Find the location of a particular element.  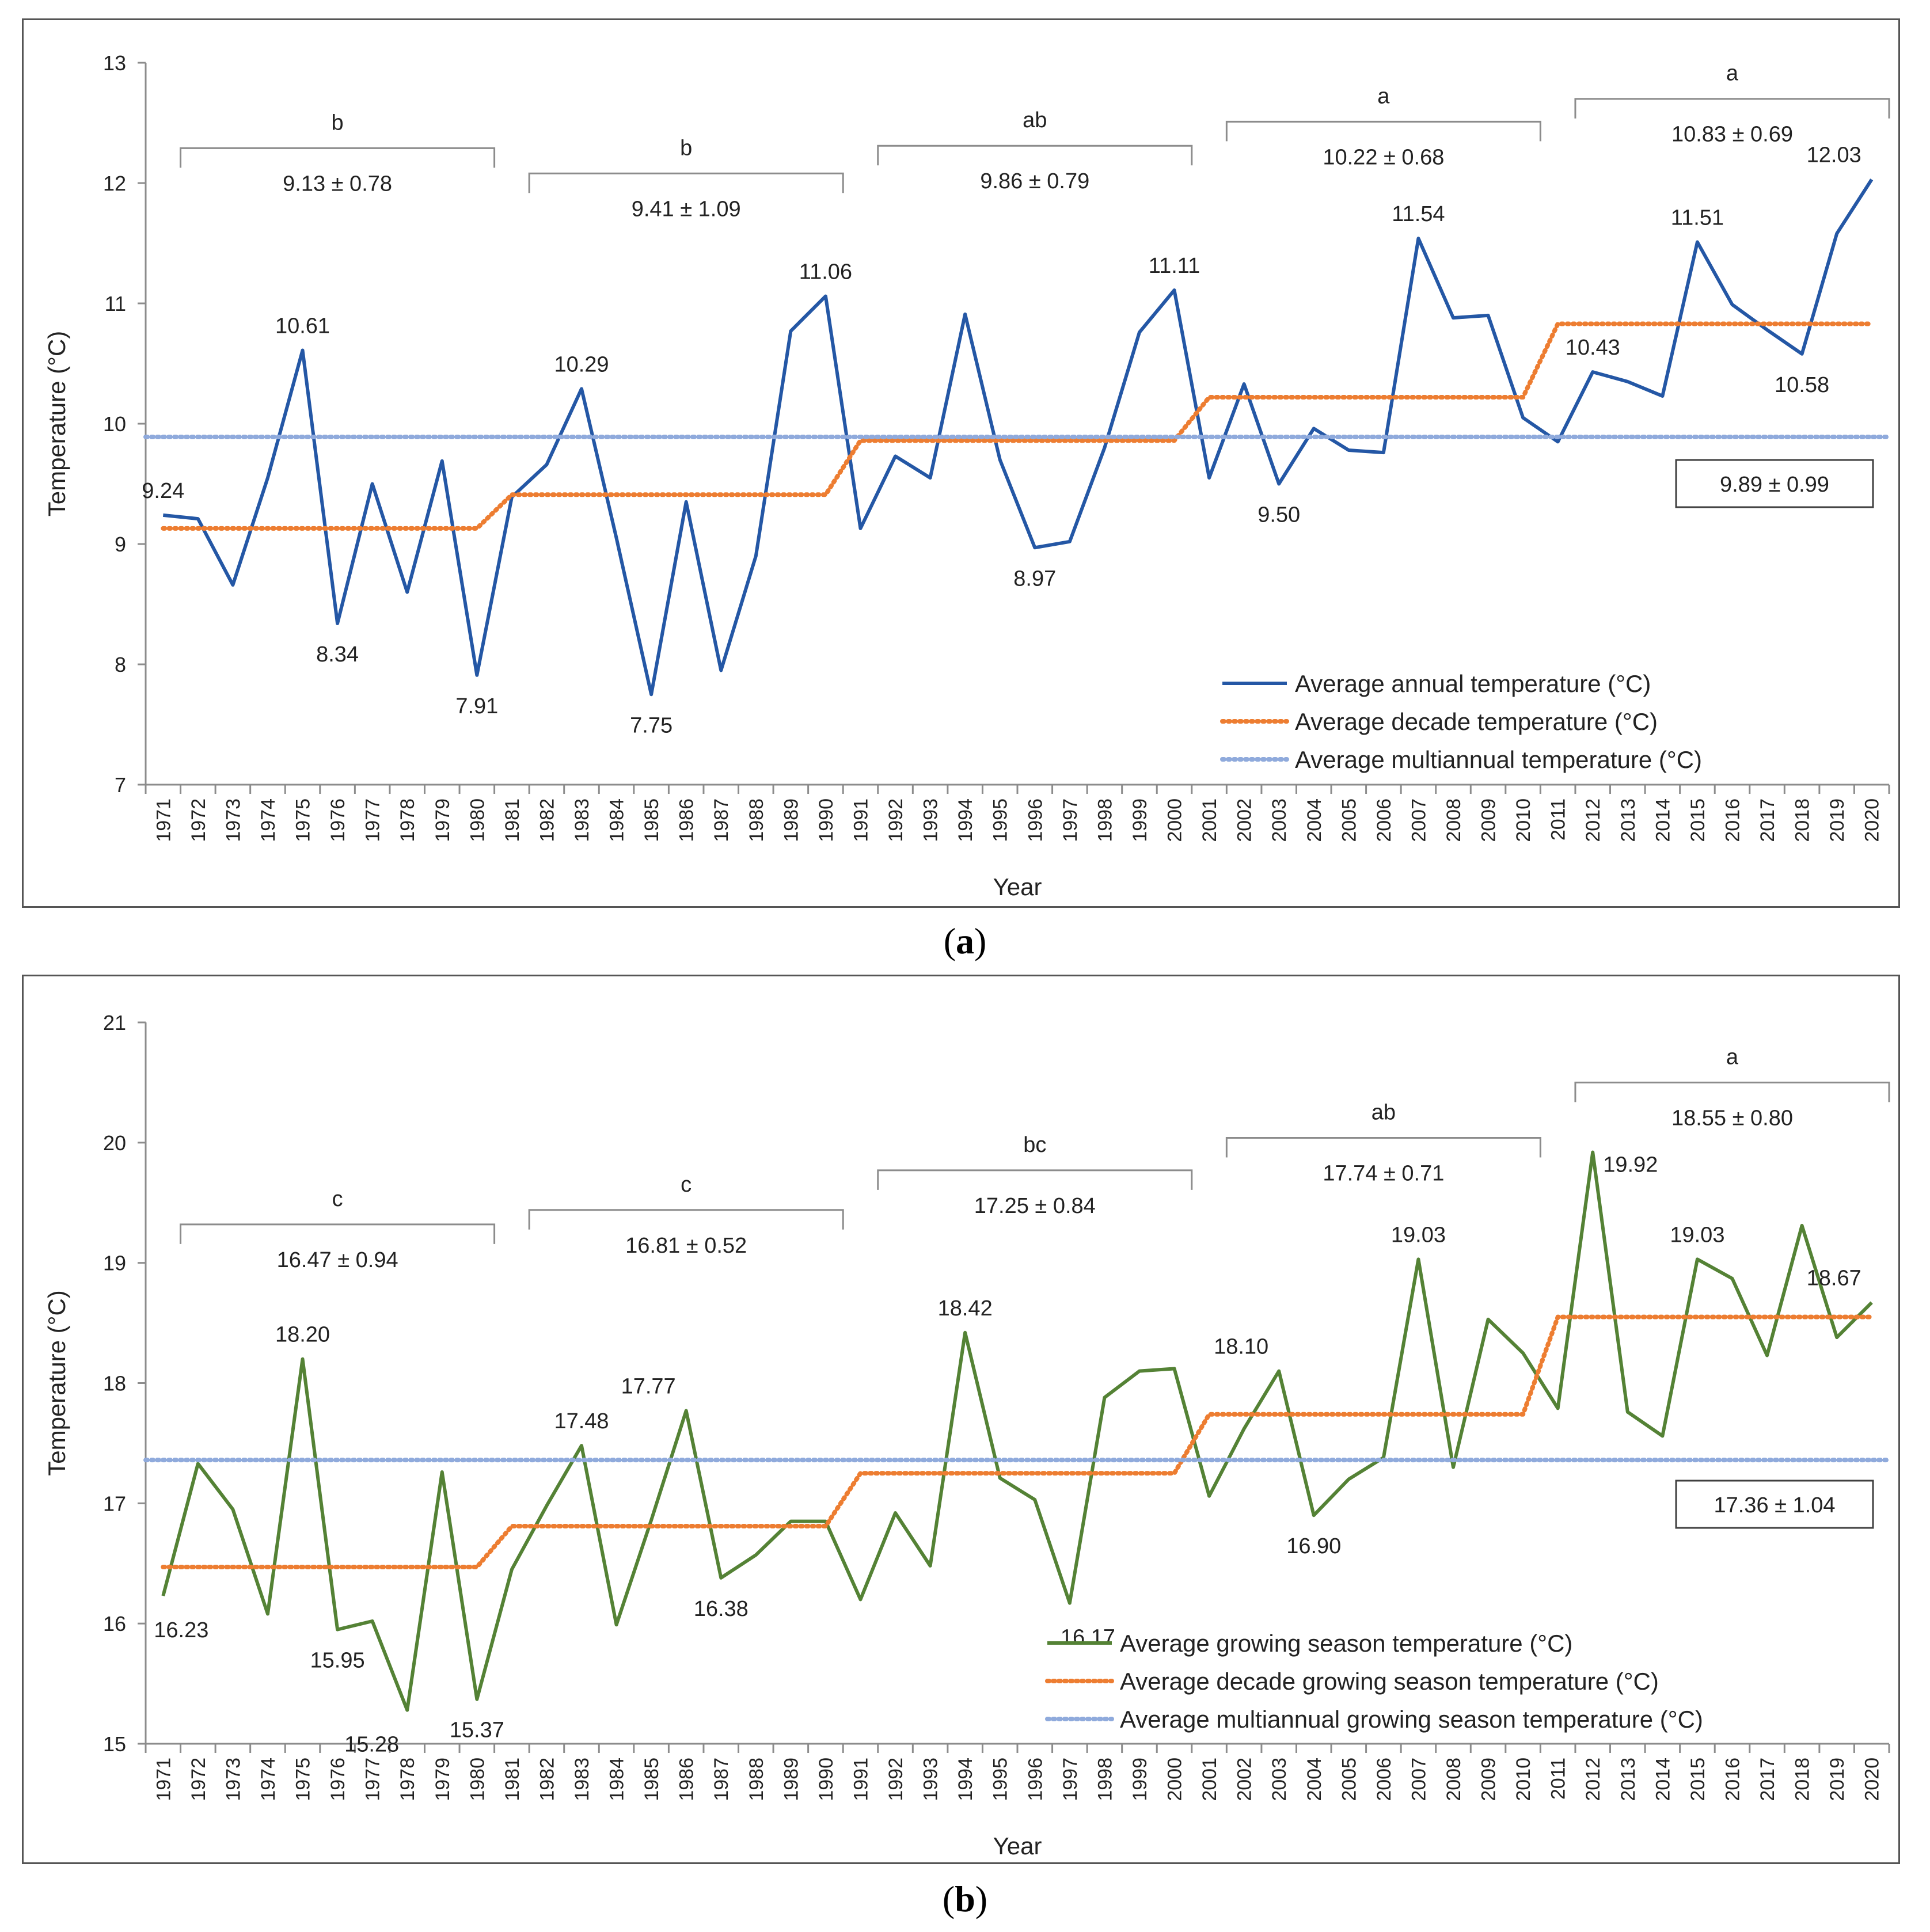

caption-b-letter: b is located at coordinates (965, 1898).